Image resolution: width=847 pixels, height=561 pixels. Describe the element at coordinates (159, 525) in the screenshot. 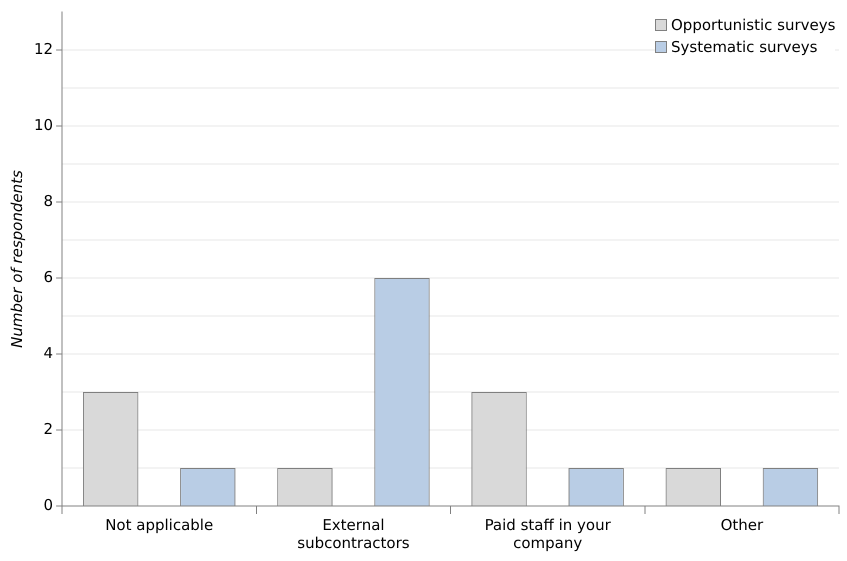

I see `x-tick-label: Not applicable` at that location.